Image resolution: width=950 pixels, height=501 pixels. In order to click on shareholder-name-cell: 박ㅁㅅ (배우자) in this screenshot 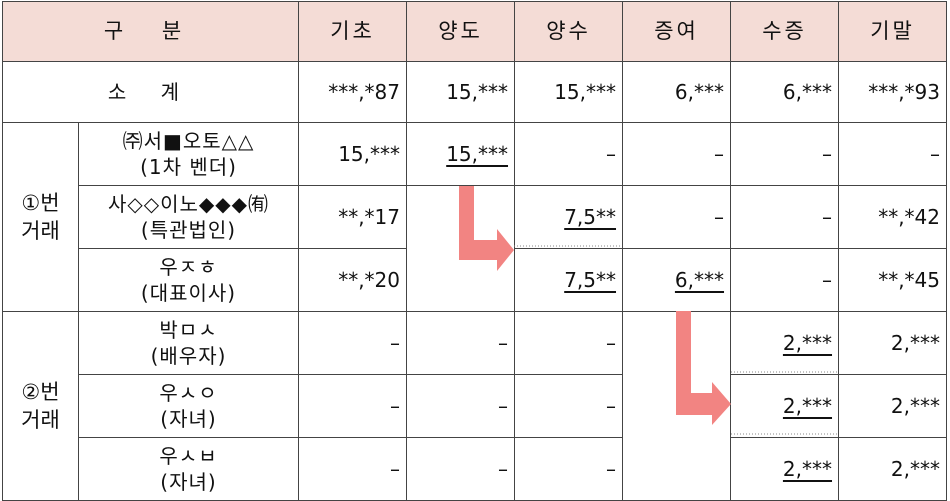, I will do `click(188, 343)`.